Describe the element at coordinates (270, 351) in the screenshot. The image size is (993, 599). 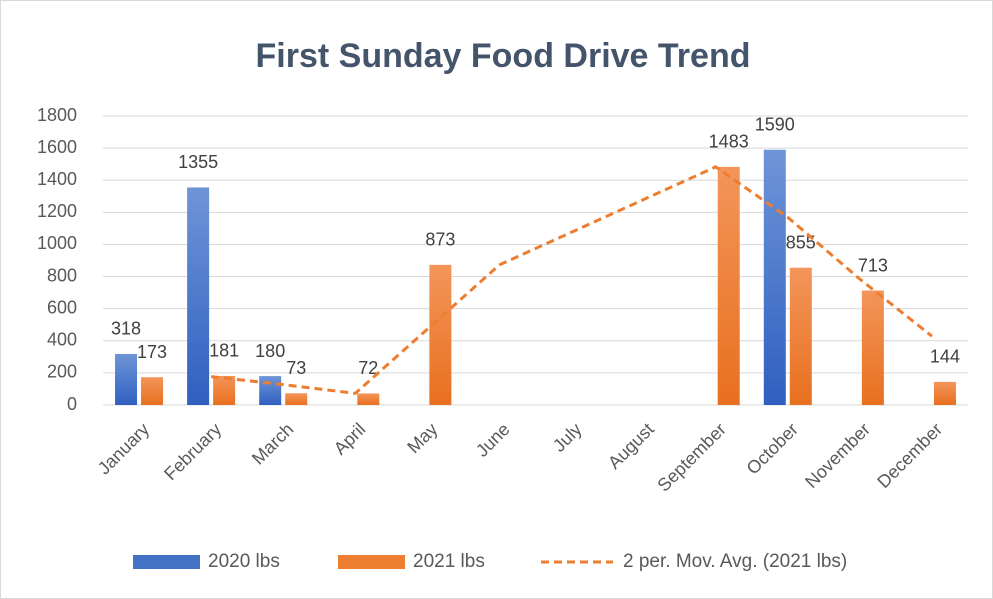
I see `data-label: 180` at that location.